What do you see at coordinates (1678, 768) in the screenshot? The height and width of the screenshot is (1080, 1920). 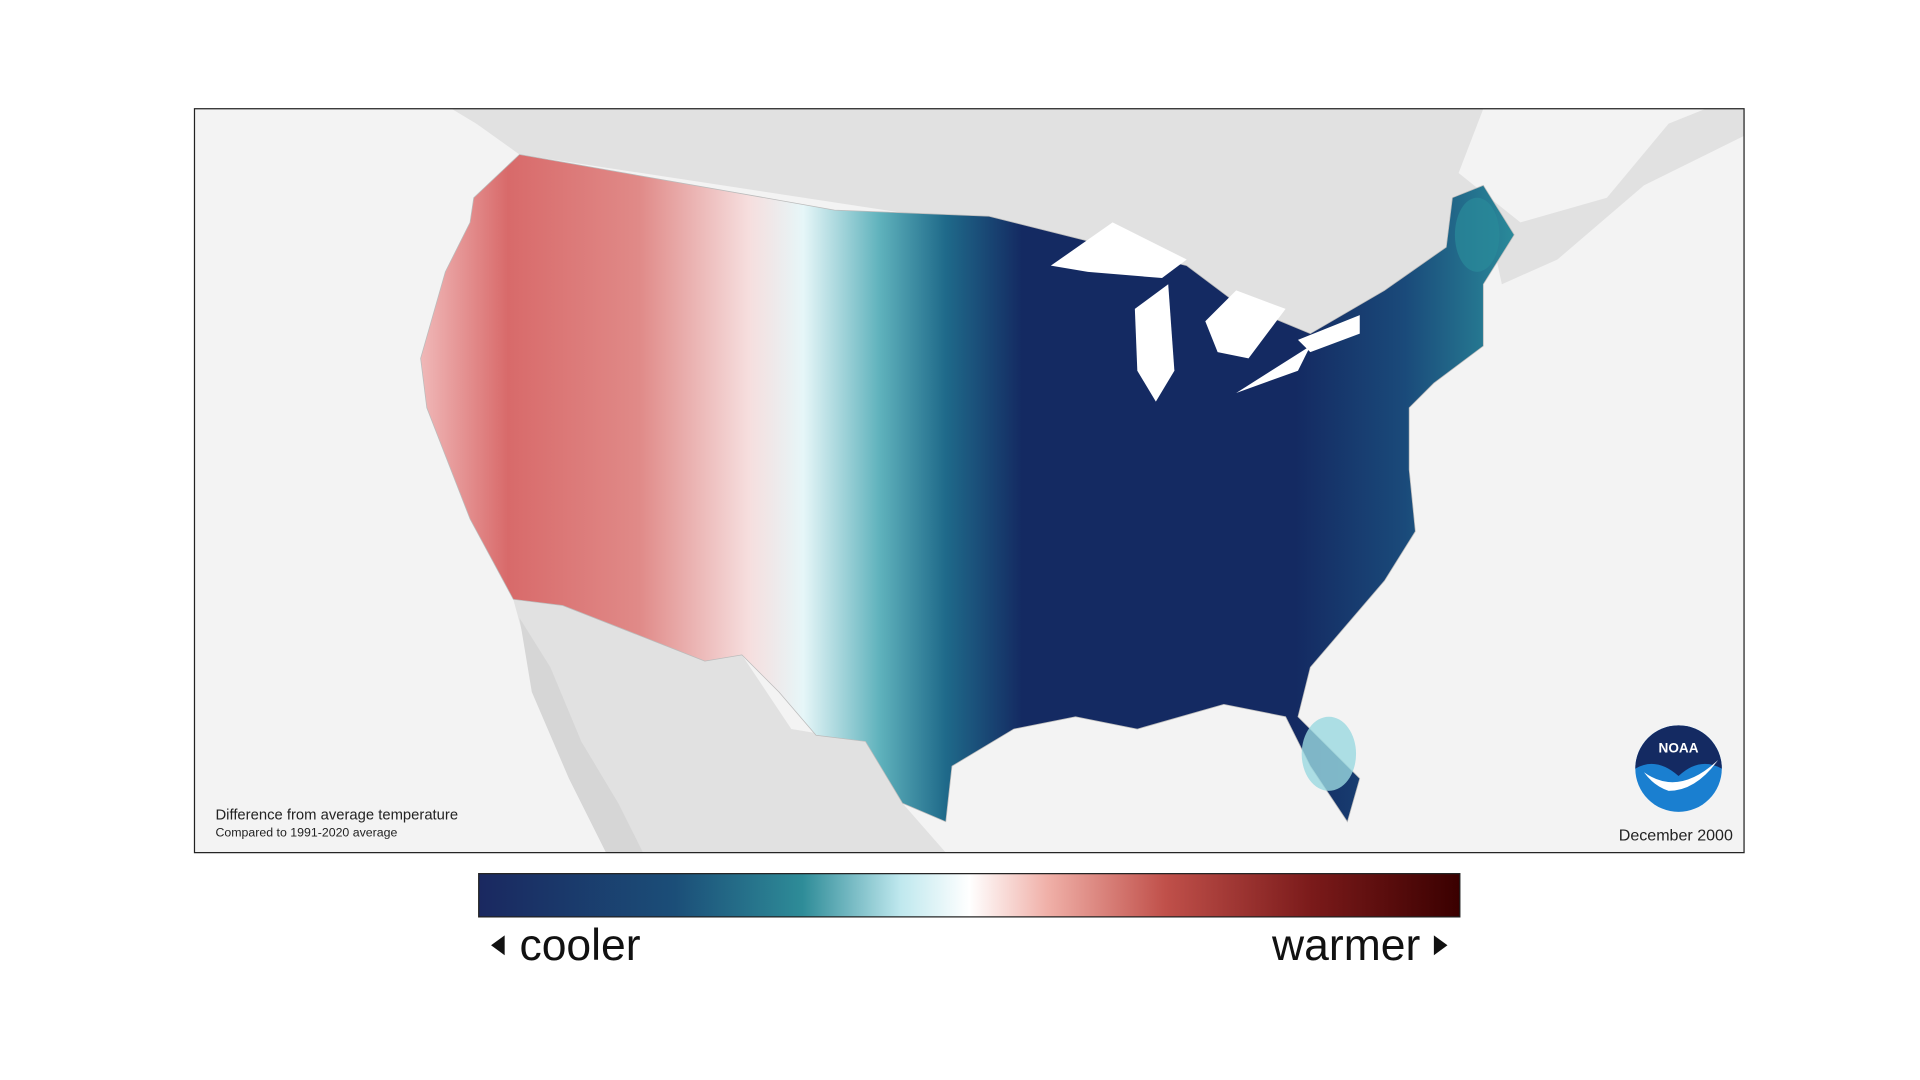 I see `noaa-logo: NOAA` at bounding box center [1678, 768].